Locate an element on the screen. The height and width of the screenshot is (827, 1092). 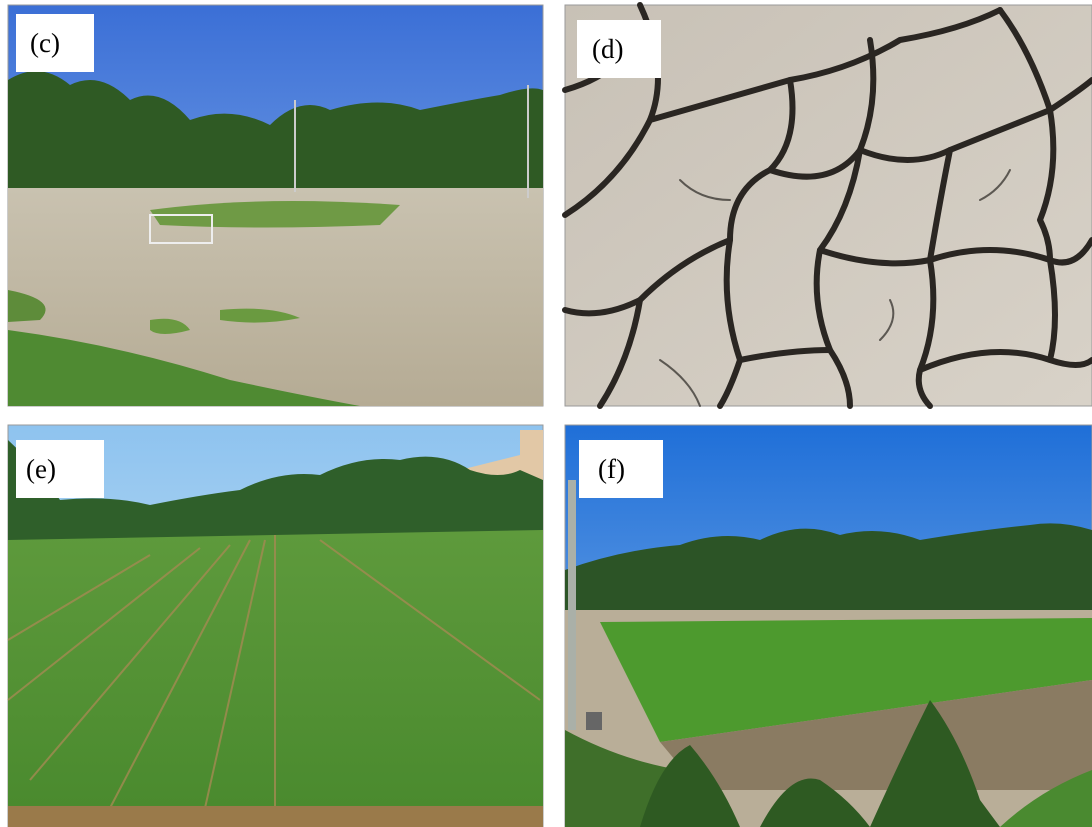
panel-label: (e) is located at coordinates (41, 469).